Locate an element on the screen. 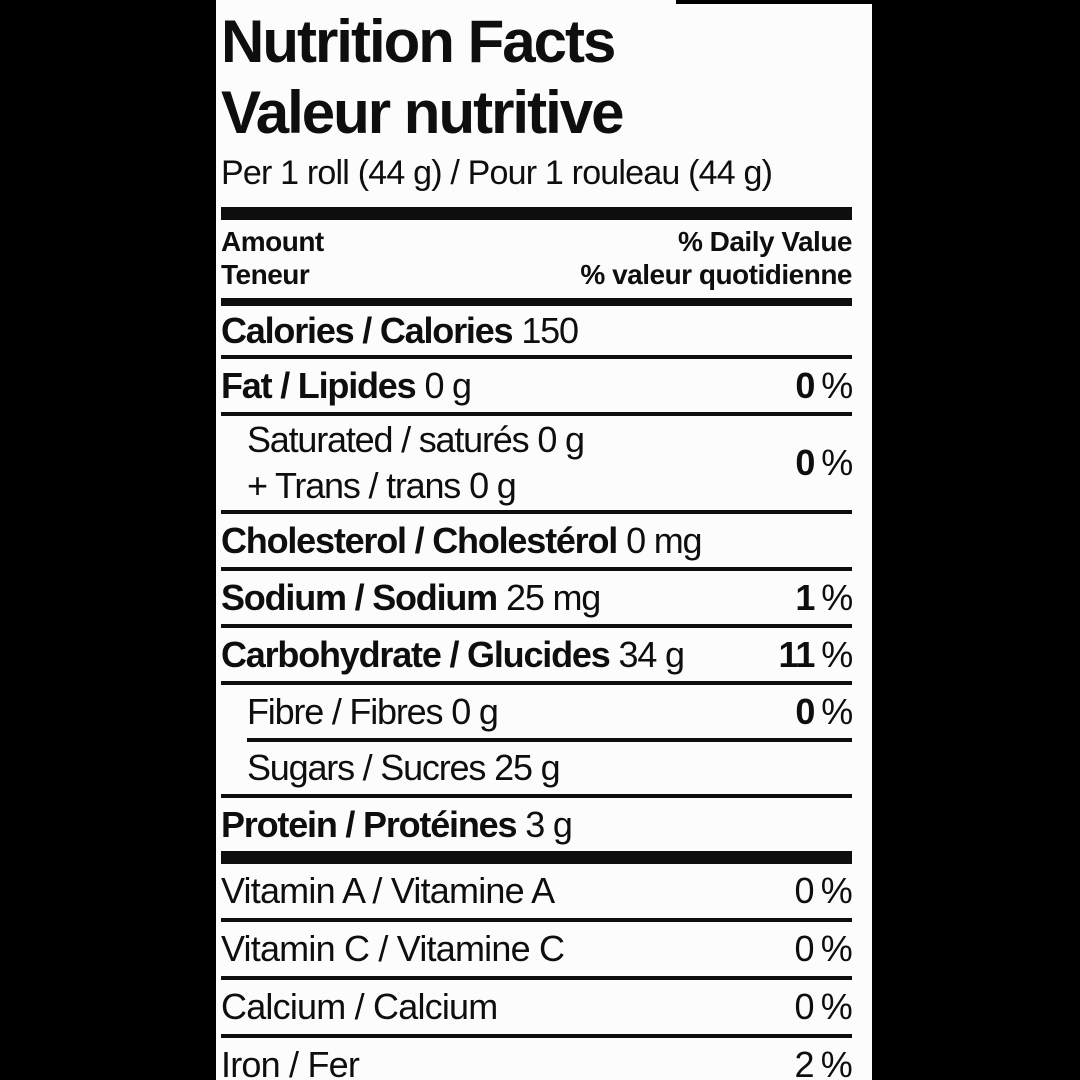  scan-edge-artifact is located at coordinates (774, 2).